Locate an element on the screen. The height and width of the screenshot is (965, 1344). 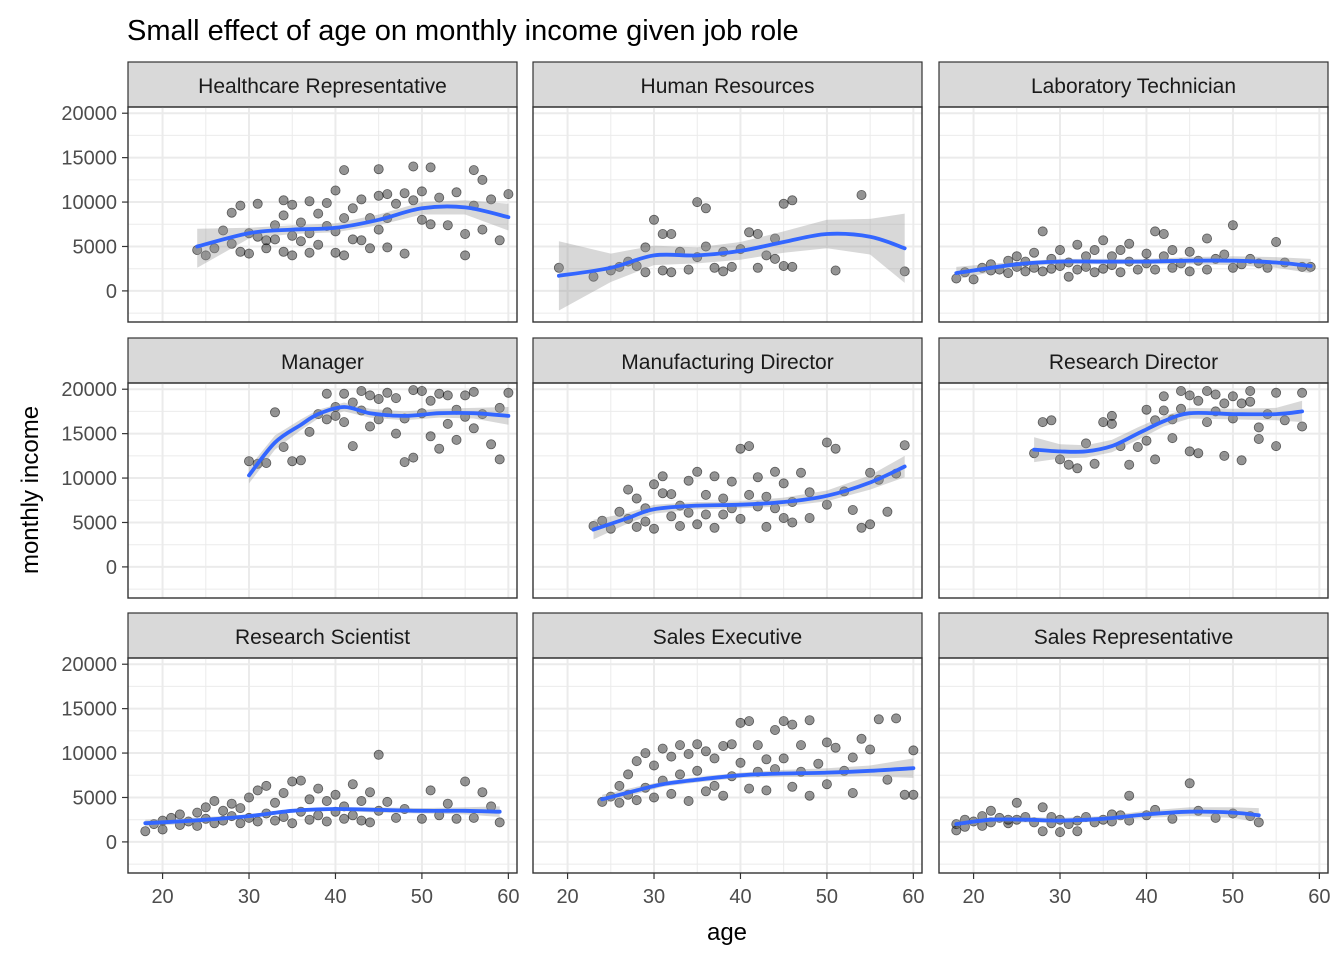
y-axis-title: monthly income is located at coordinates (30, 490).